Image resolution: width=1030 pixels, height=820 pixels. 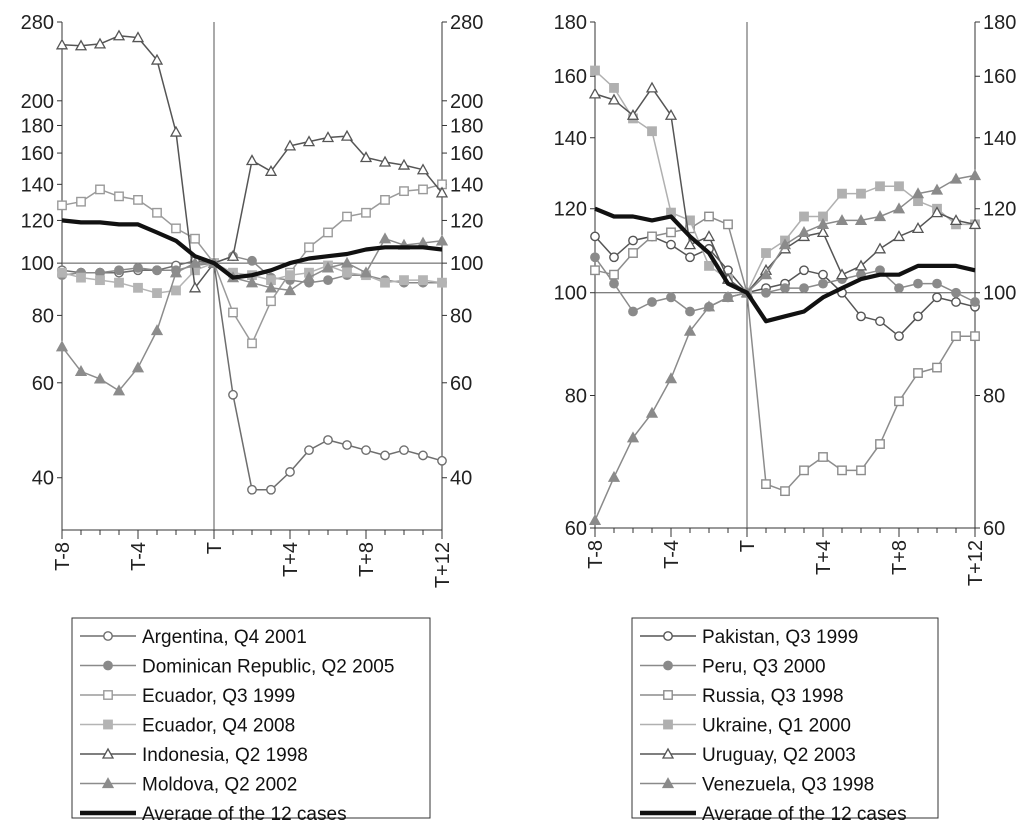 I want to click on legend-item: Venezuela, Q3 1998, so click(x=757, y=785).